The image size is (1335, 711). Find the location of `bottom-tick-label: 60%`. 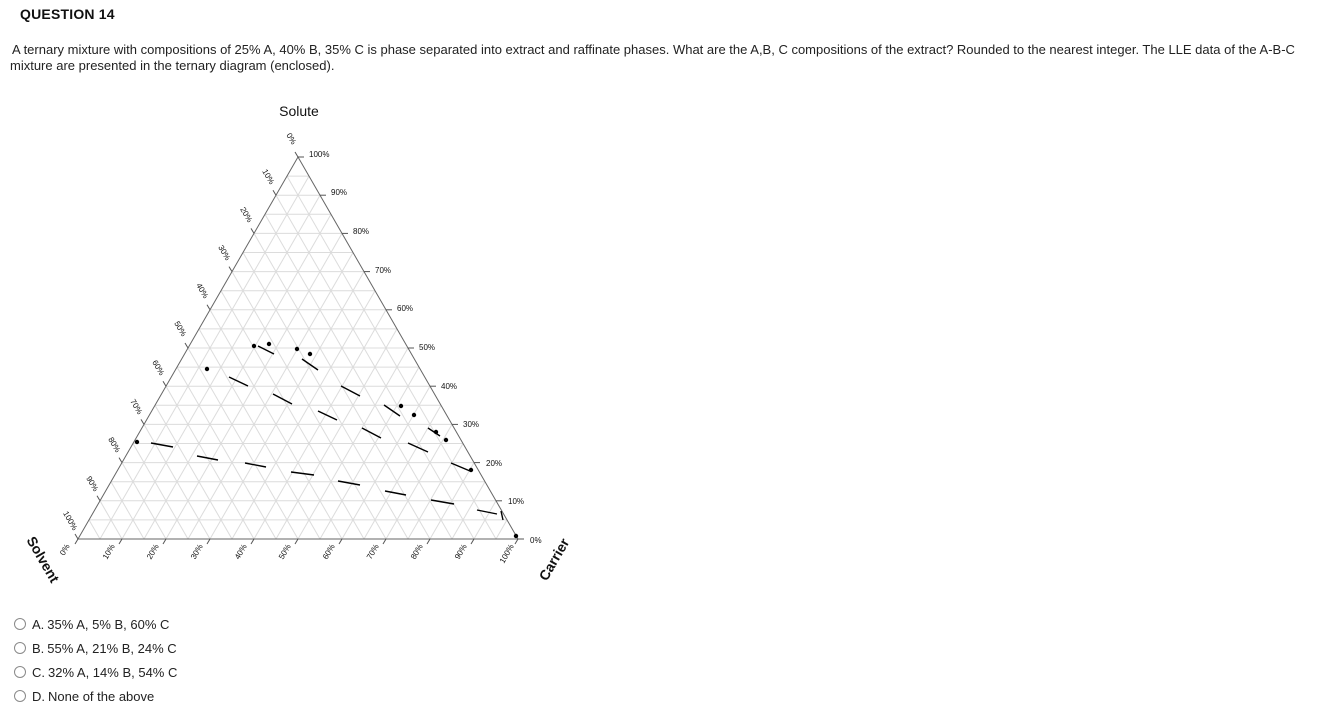

bottom-tick-label: 60% is located at coordinates (329, 552).